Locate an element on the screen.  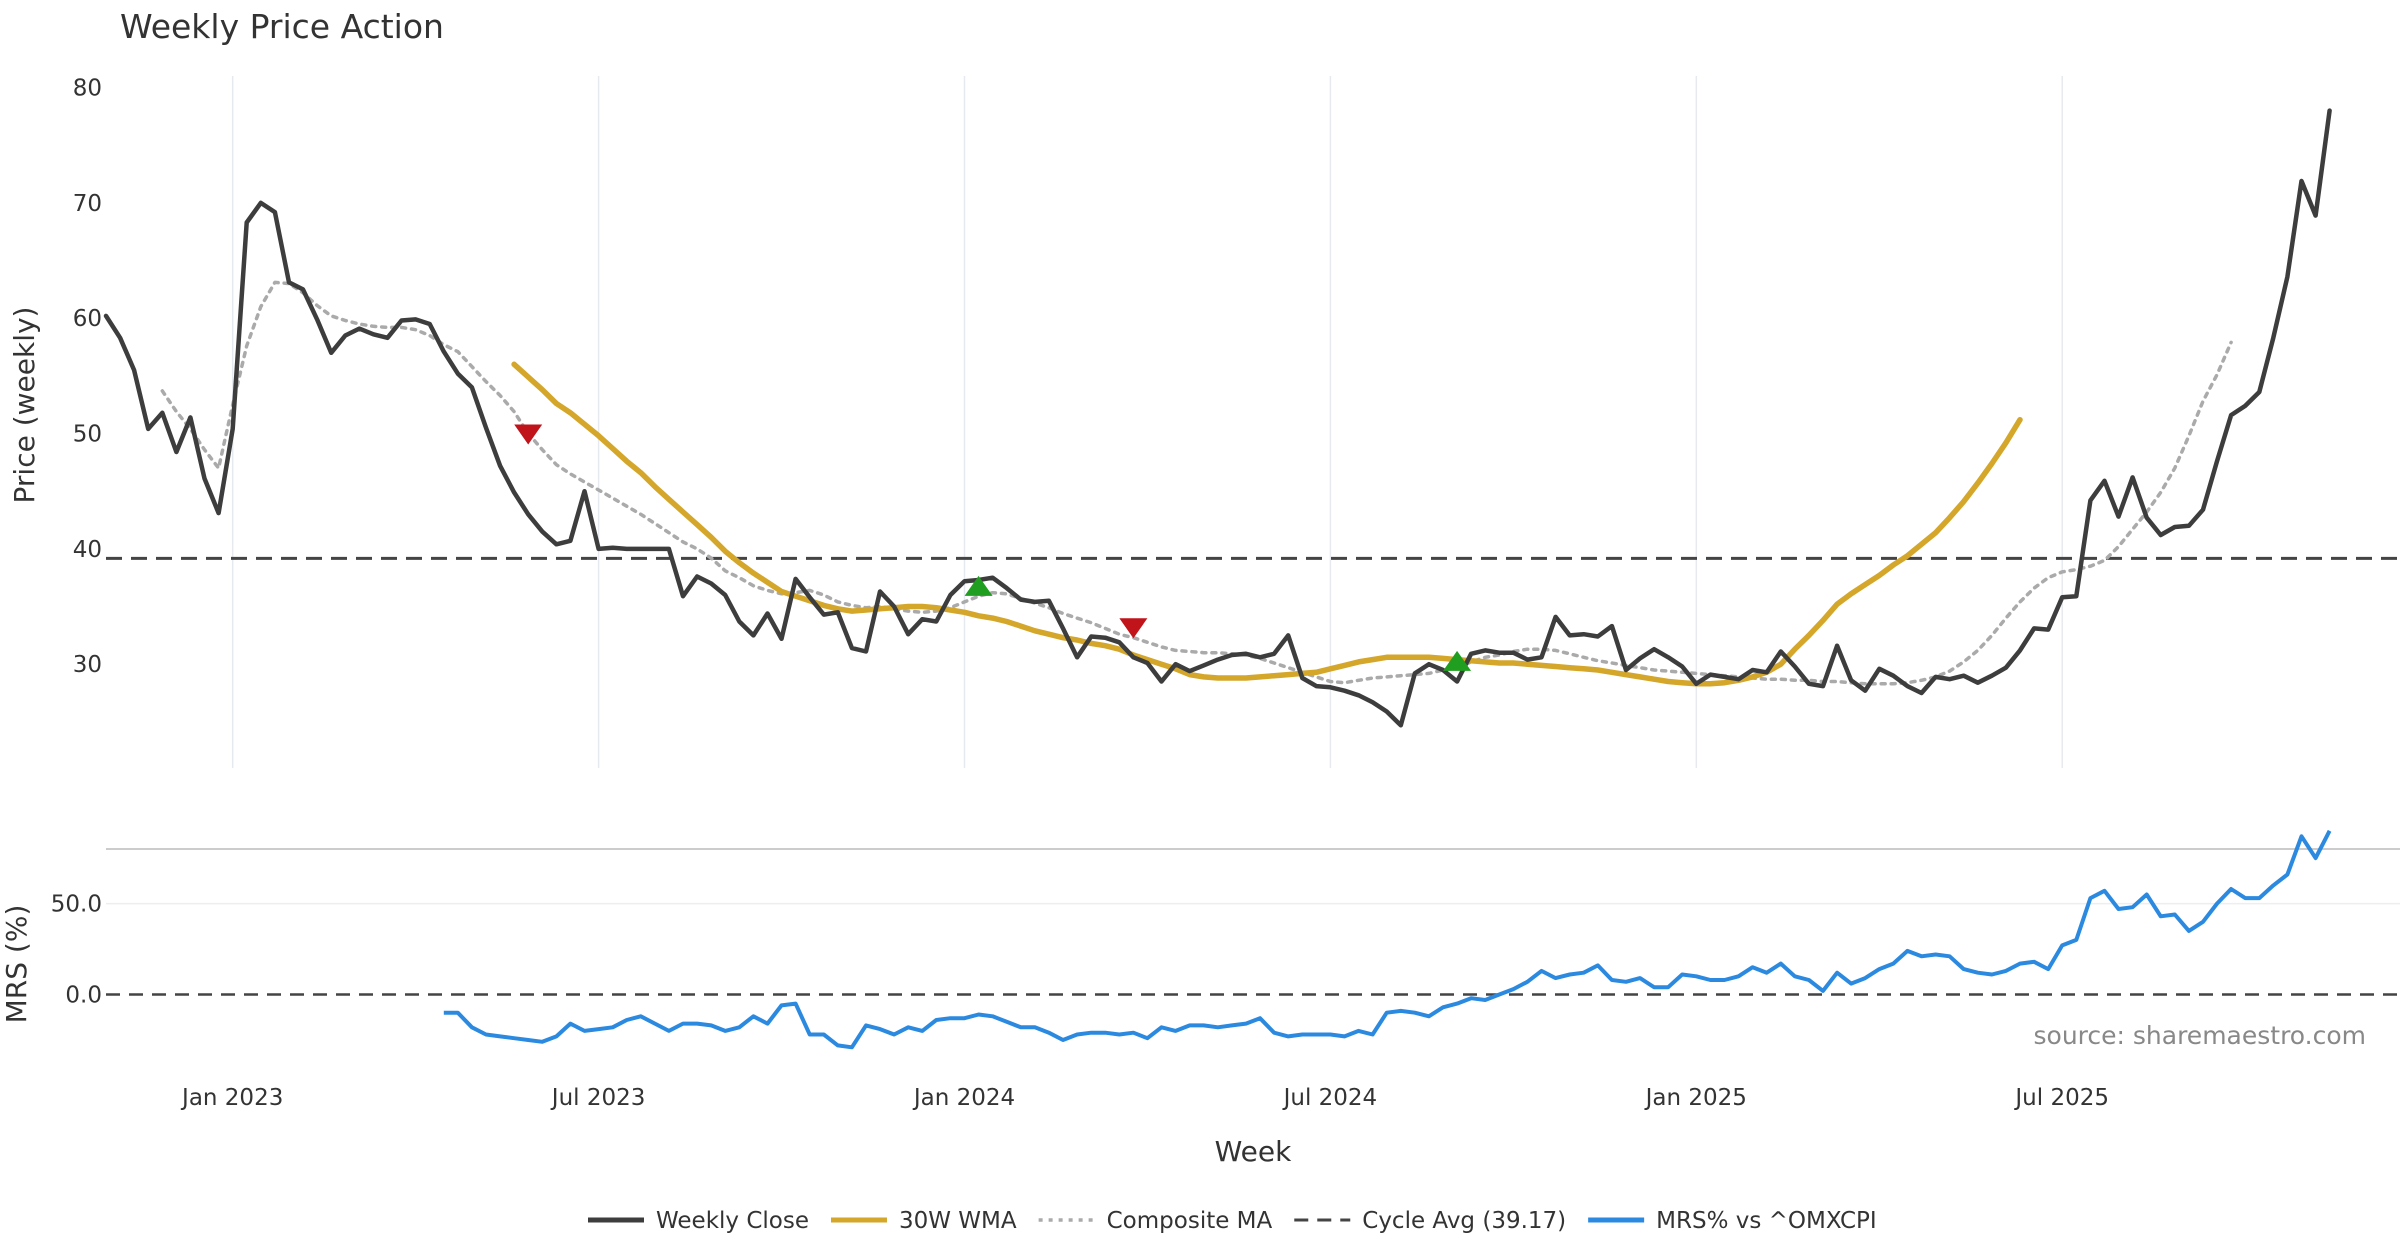
xtick-label-2: Jan 2024 is located at coordinates (963, 1098).